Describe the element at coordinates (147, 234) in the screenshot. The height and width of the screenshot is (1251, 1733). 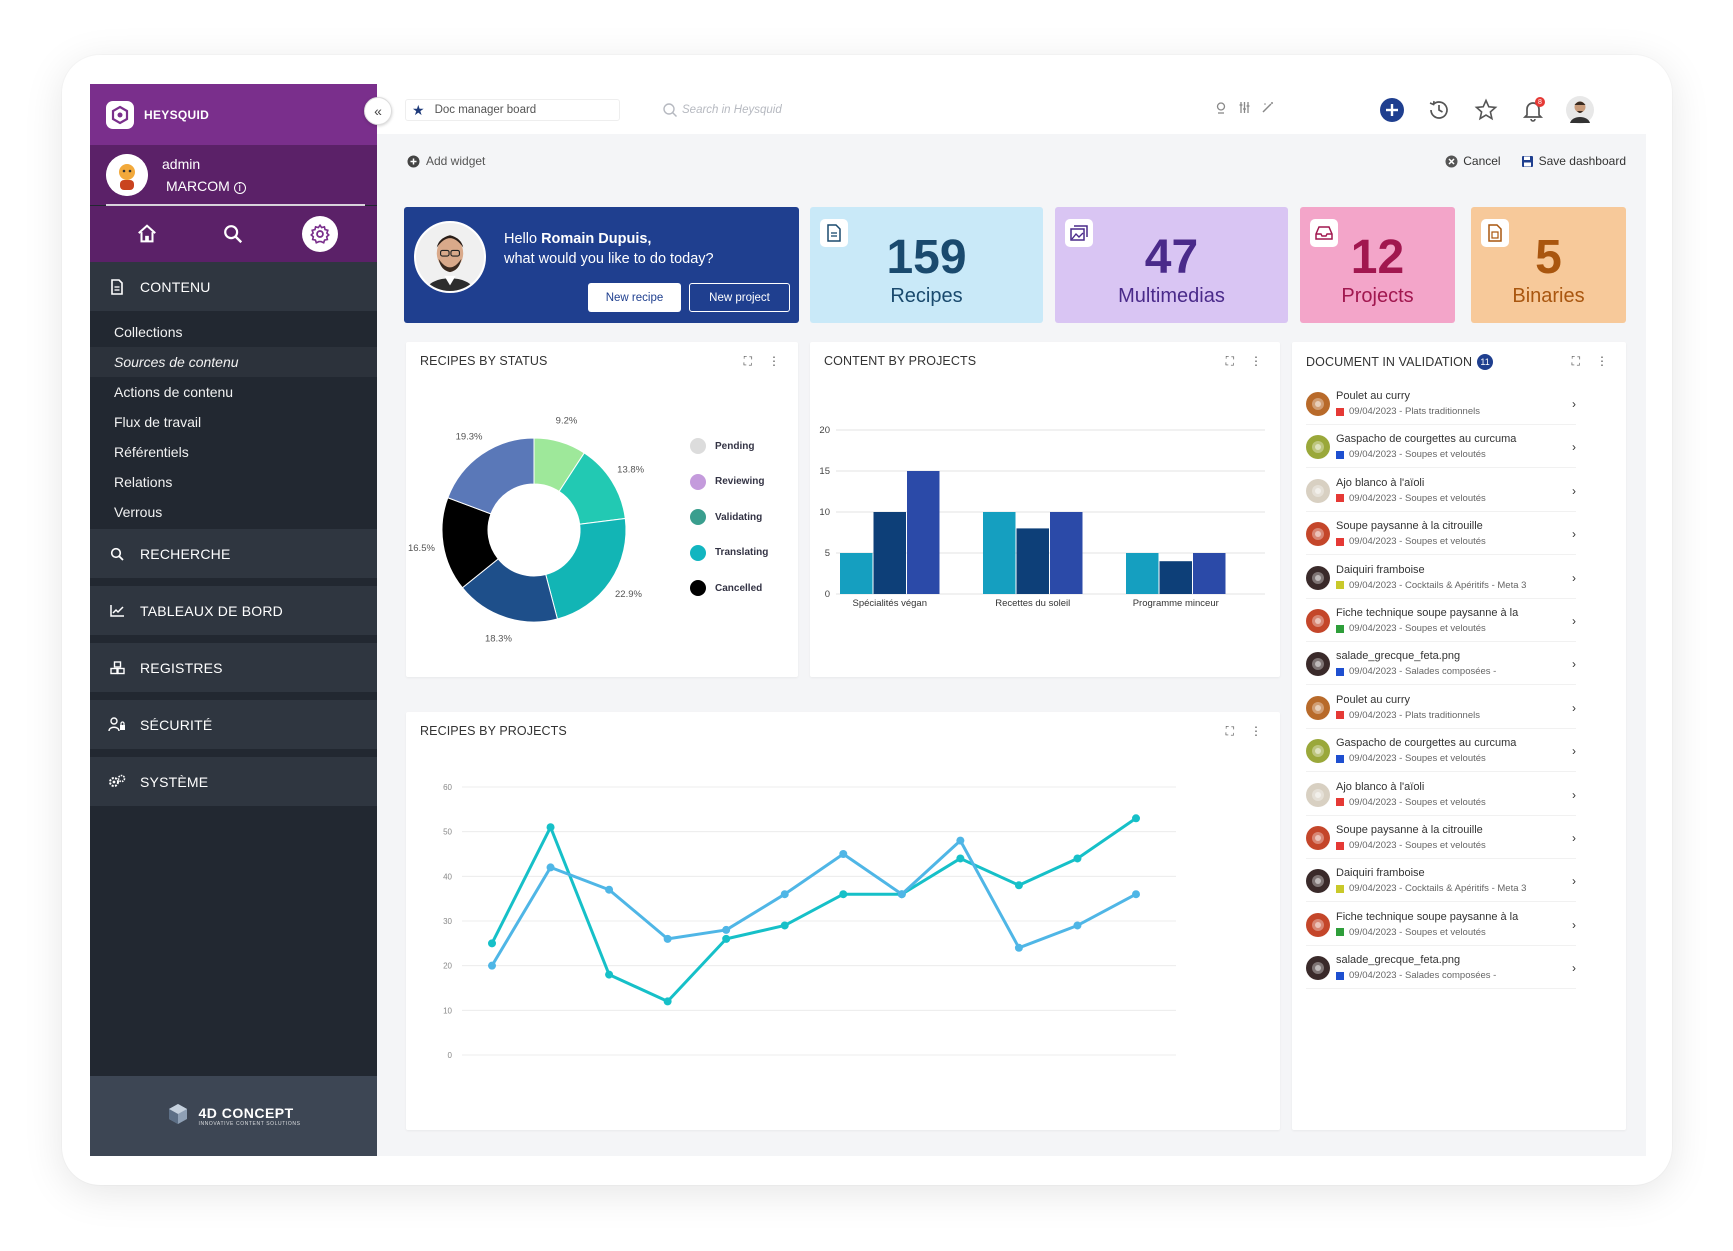
I see `home-icon` at that location.